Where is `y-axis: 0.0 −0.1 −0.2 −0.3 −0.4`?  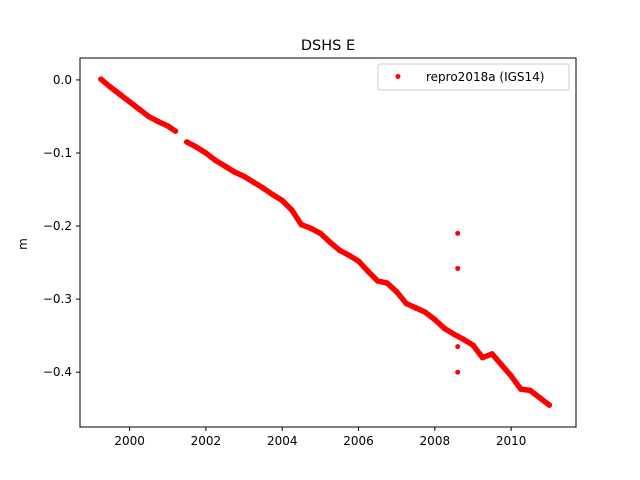 y-axis: 0.0 −0.1 −0.2 −0.3 −0.4 is located at coordinates (61, 226).